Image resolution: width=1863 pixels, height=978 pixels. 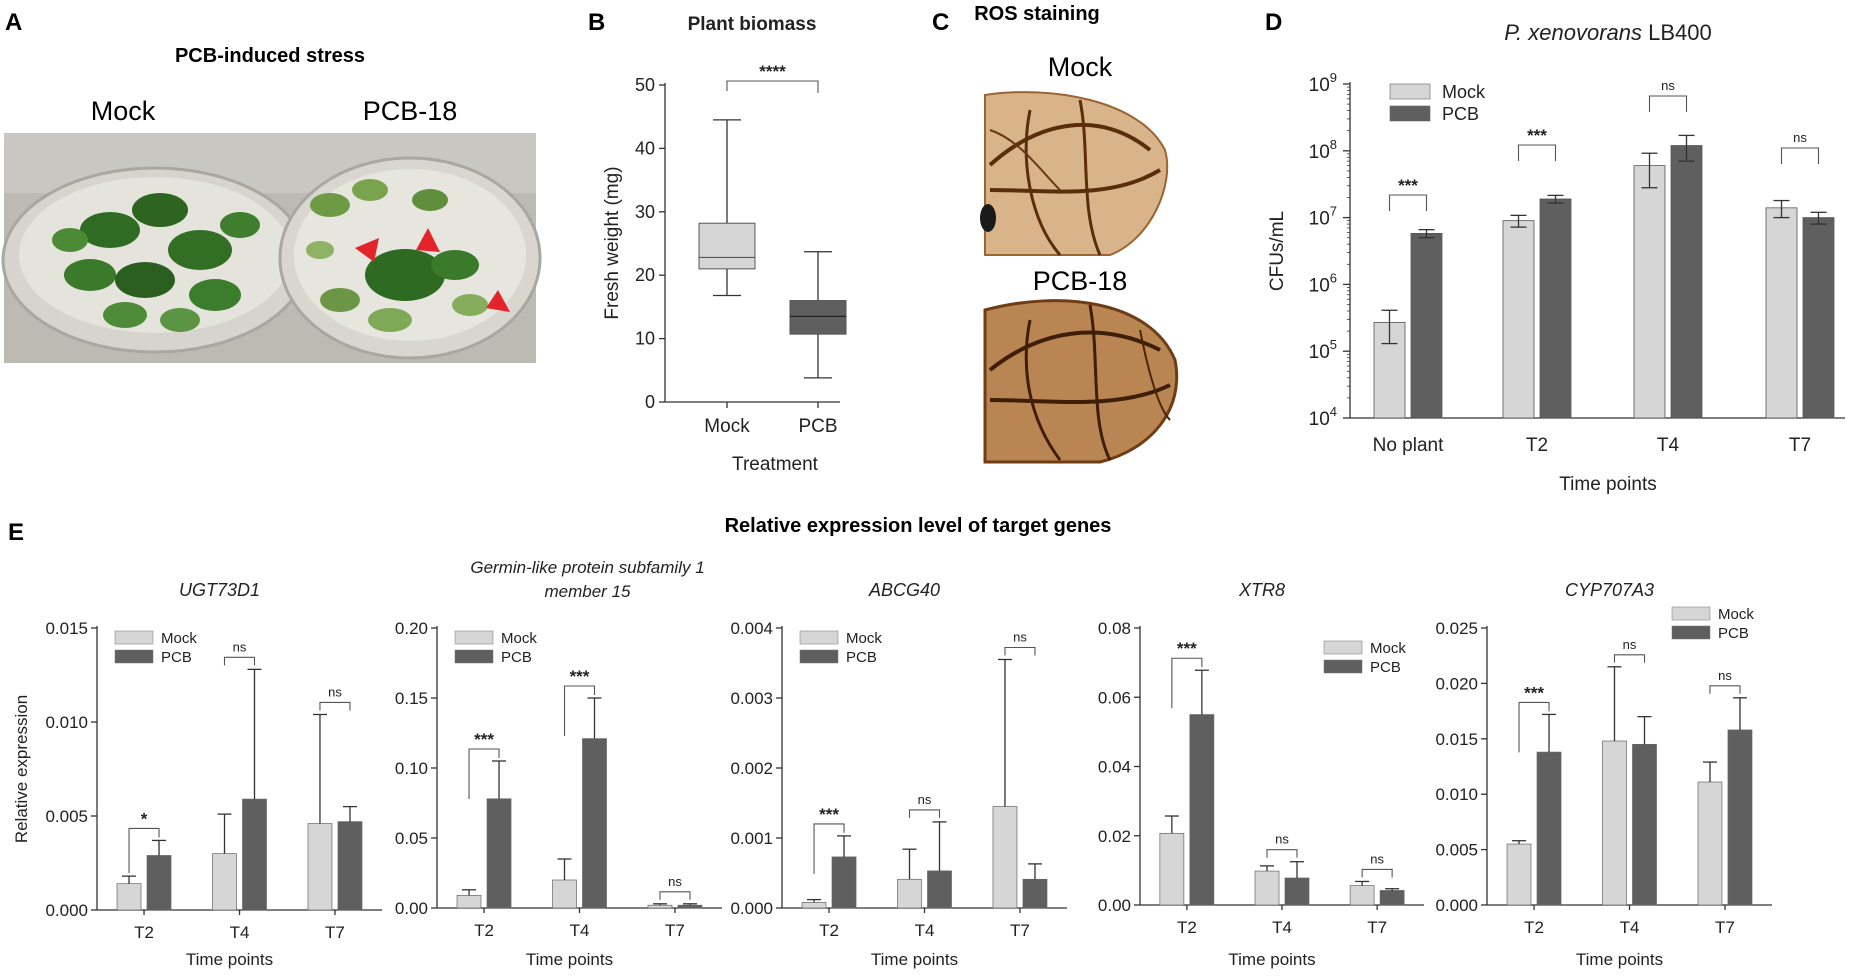 I want to click on arrow-marker-icon, so click(x=367, y=250).